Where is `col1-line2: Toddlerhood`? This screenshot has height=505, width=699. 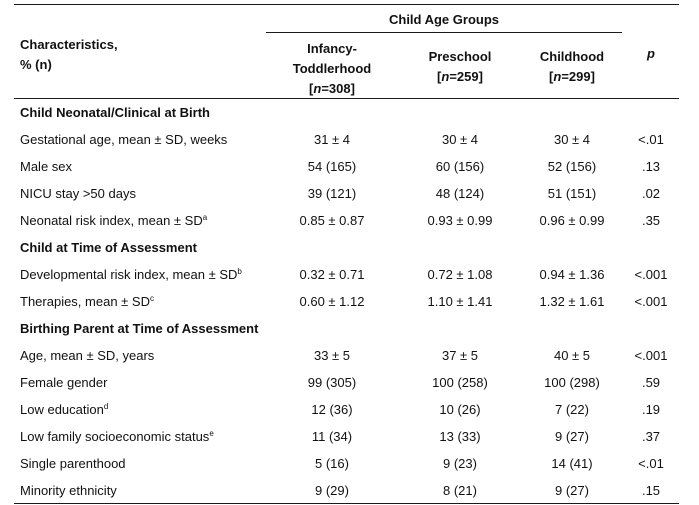 col1-line2: Toddlerhood is located at coordinates (332, 68).